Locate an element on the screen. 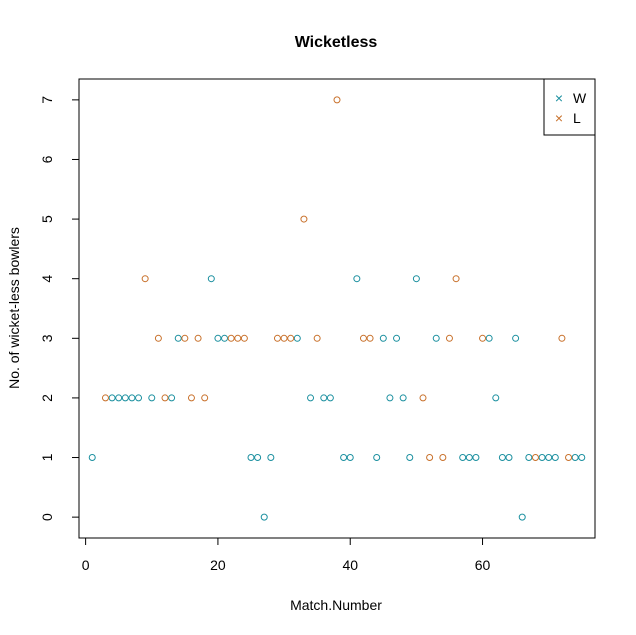 Image resolution: width=636 pixels, height=635 pixels. y-tick-label: 2 is located at coordinates (47, 398).